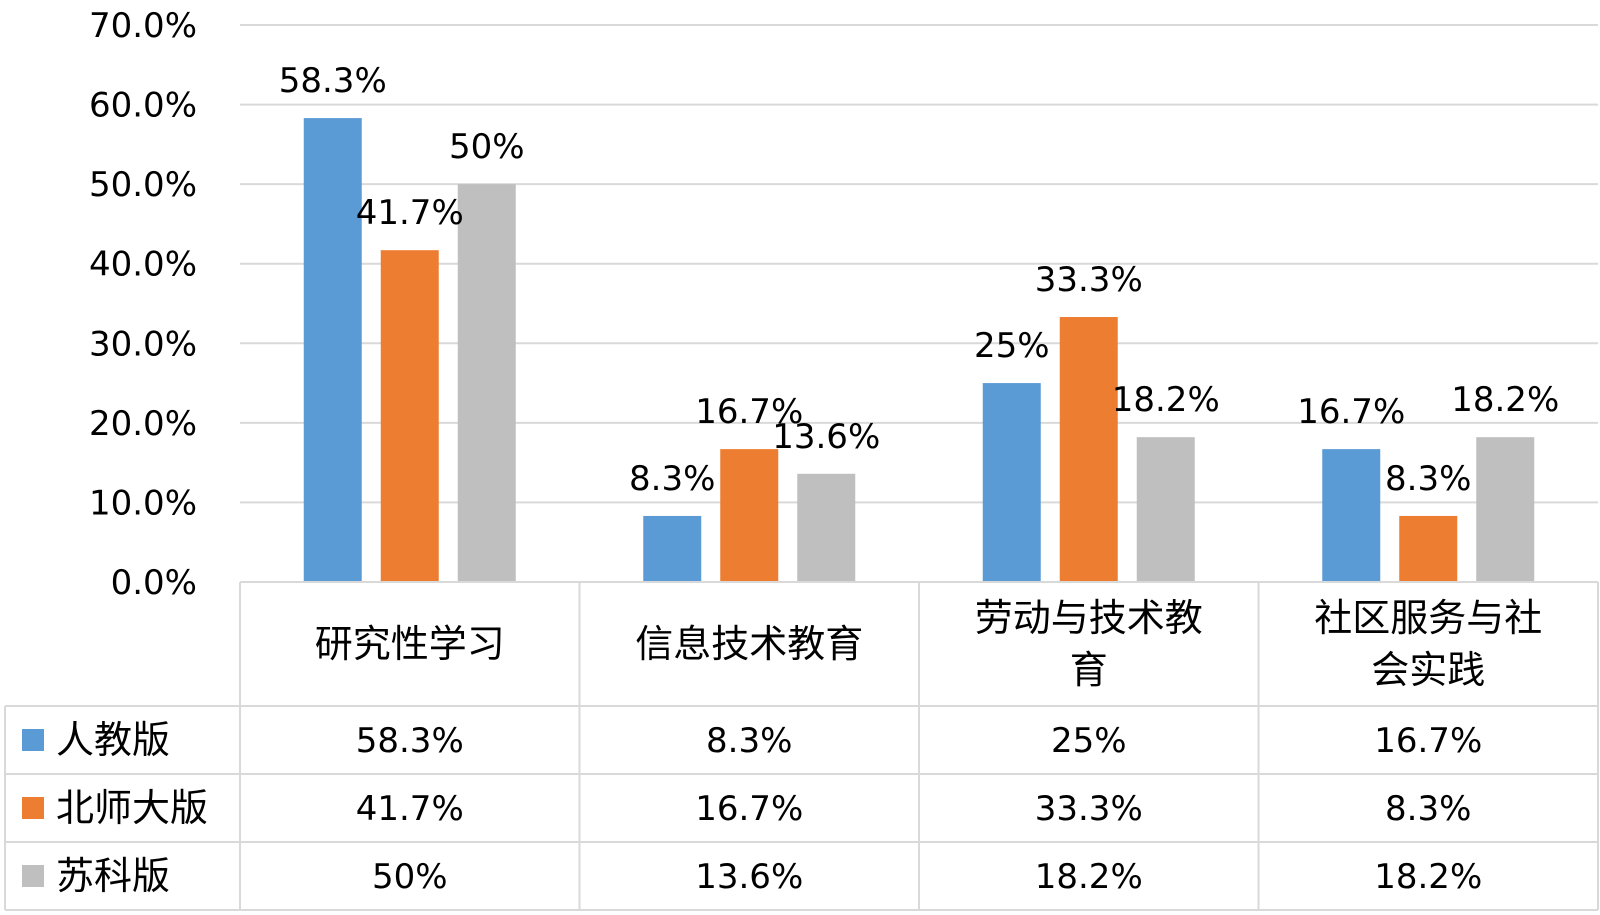  What do you see at coordinates (143, 185) in the screenshot?
I see `y-tick-label: 50.0%` at bounding box center [143, 185].